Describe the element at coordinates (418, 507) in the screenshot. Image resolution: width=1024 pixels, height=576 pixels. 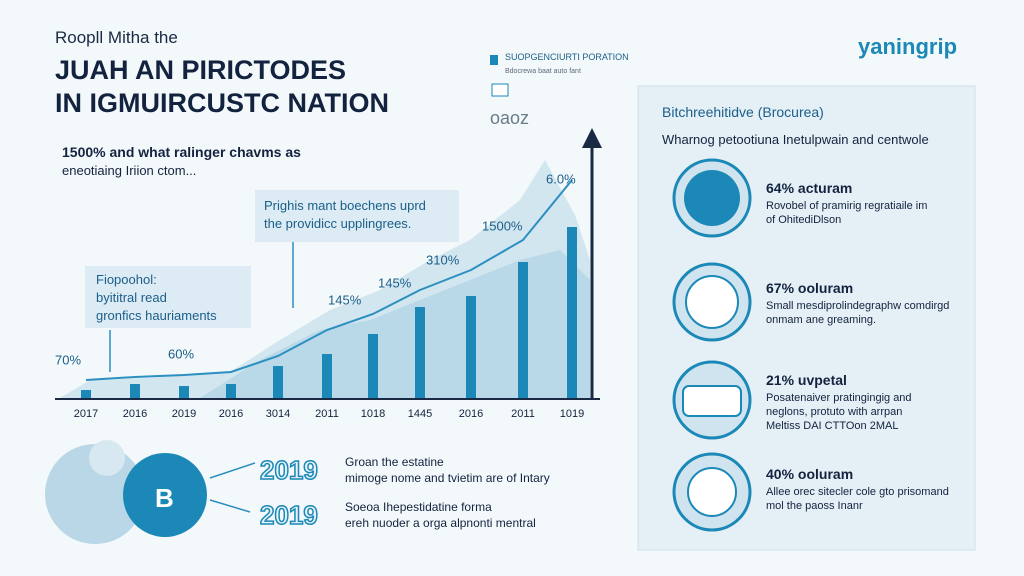
I see `row-text: Soeoa Ihepestidatine forma` at that location.